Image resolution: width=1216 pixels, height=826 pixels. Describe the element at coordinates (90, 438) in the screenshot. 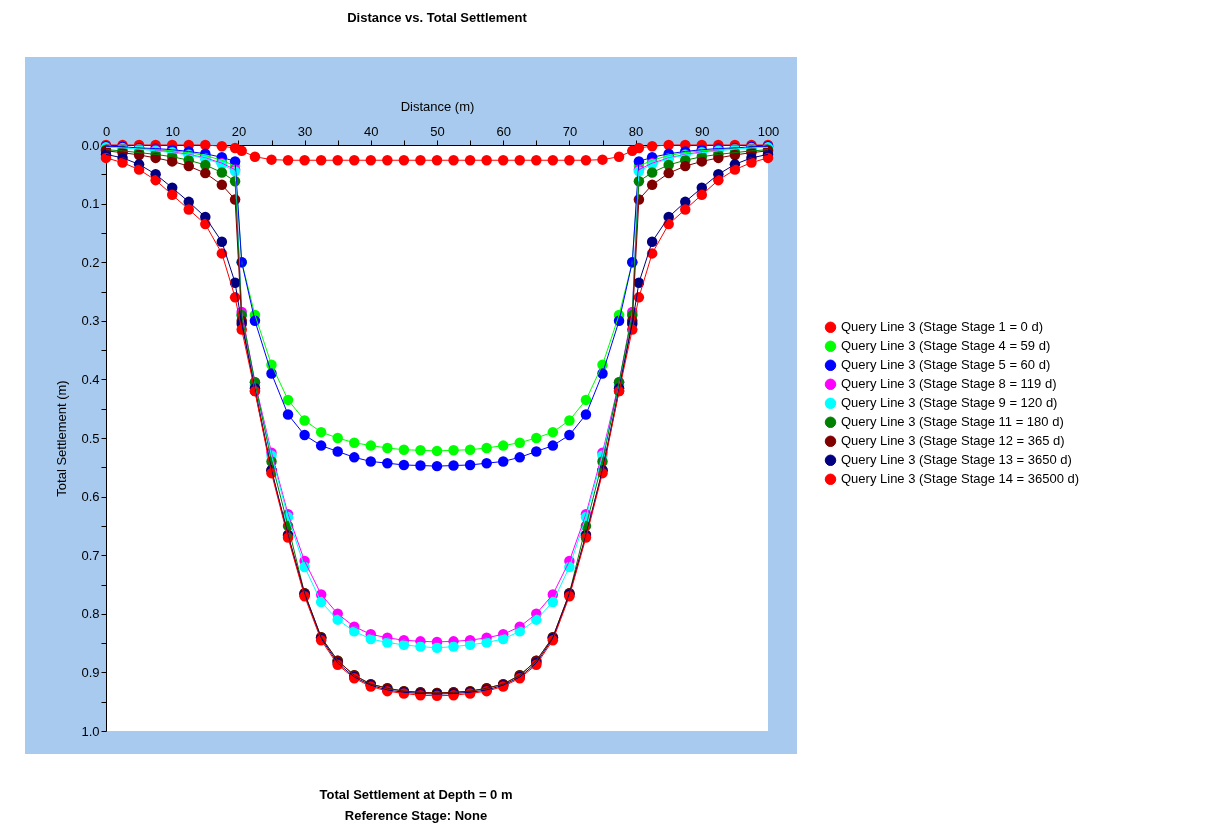

I see `y-tick-label: 0.5` at that location.